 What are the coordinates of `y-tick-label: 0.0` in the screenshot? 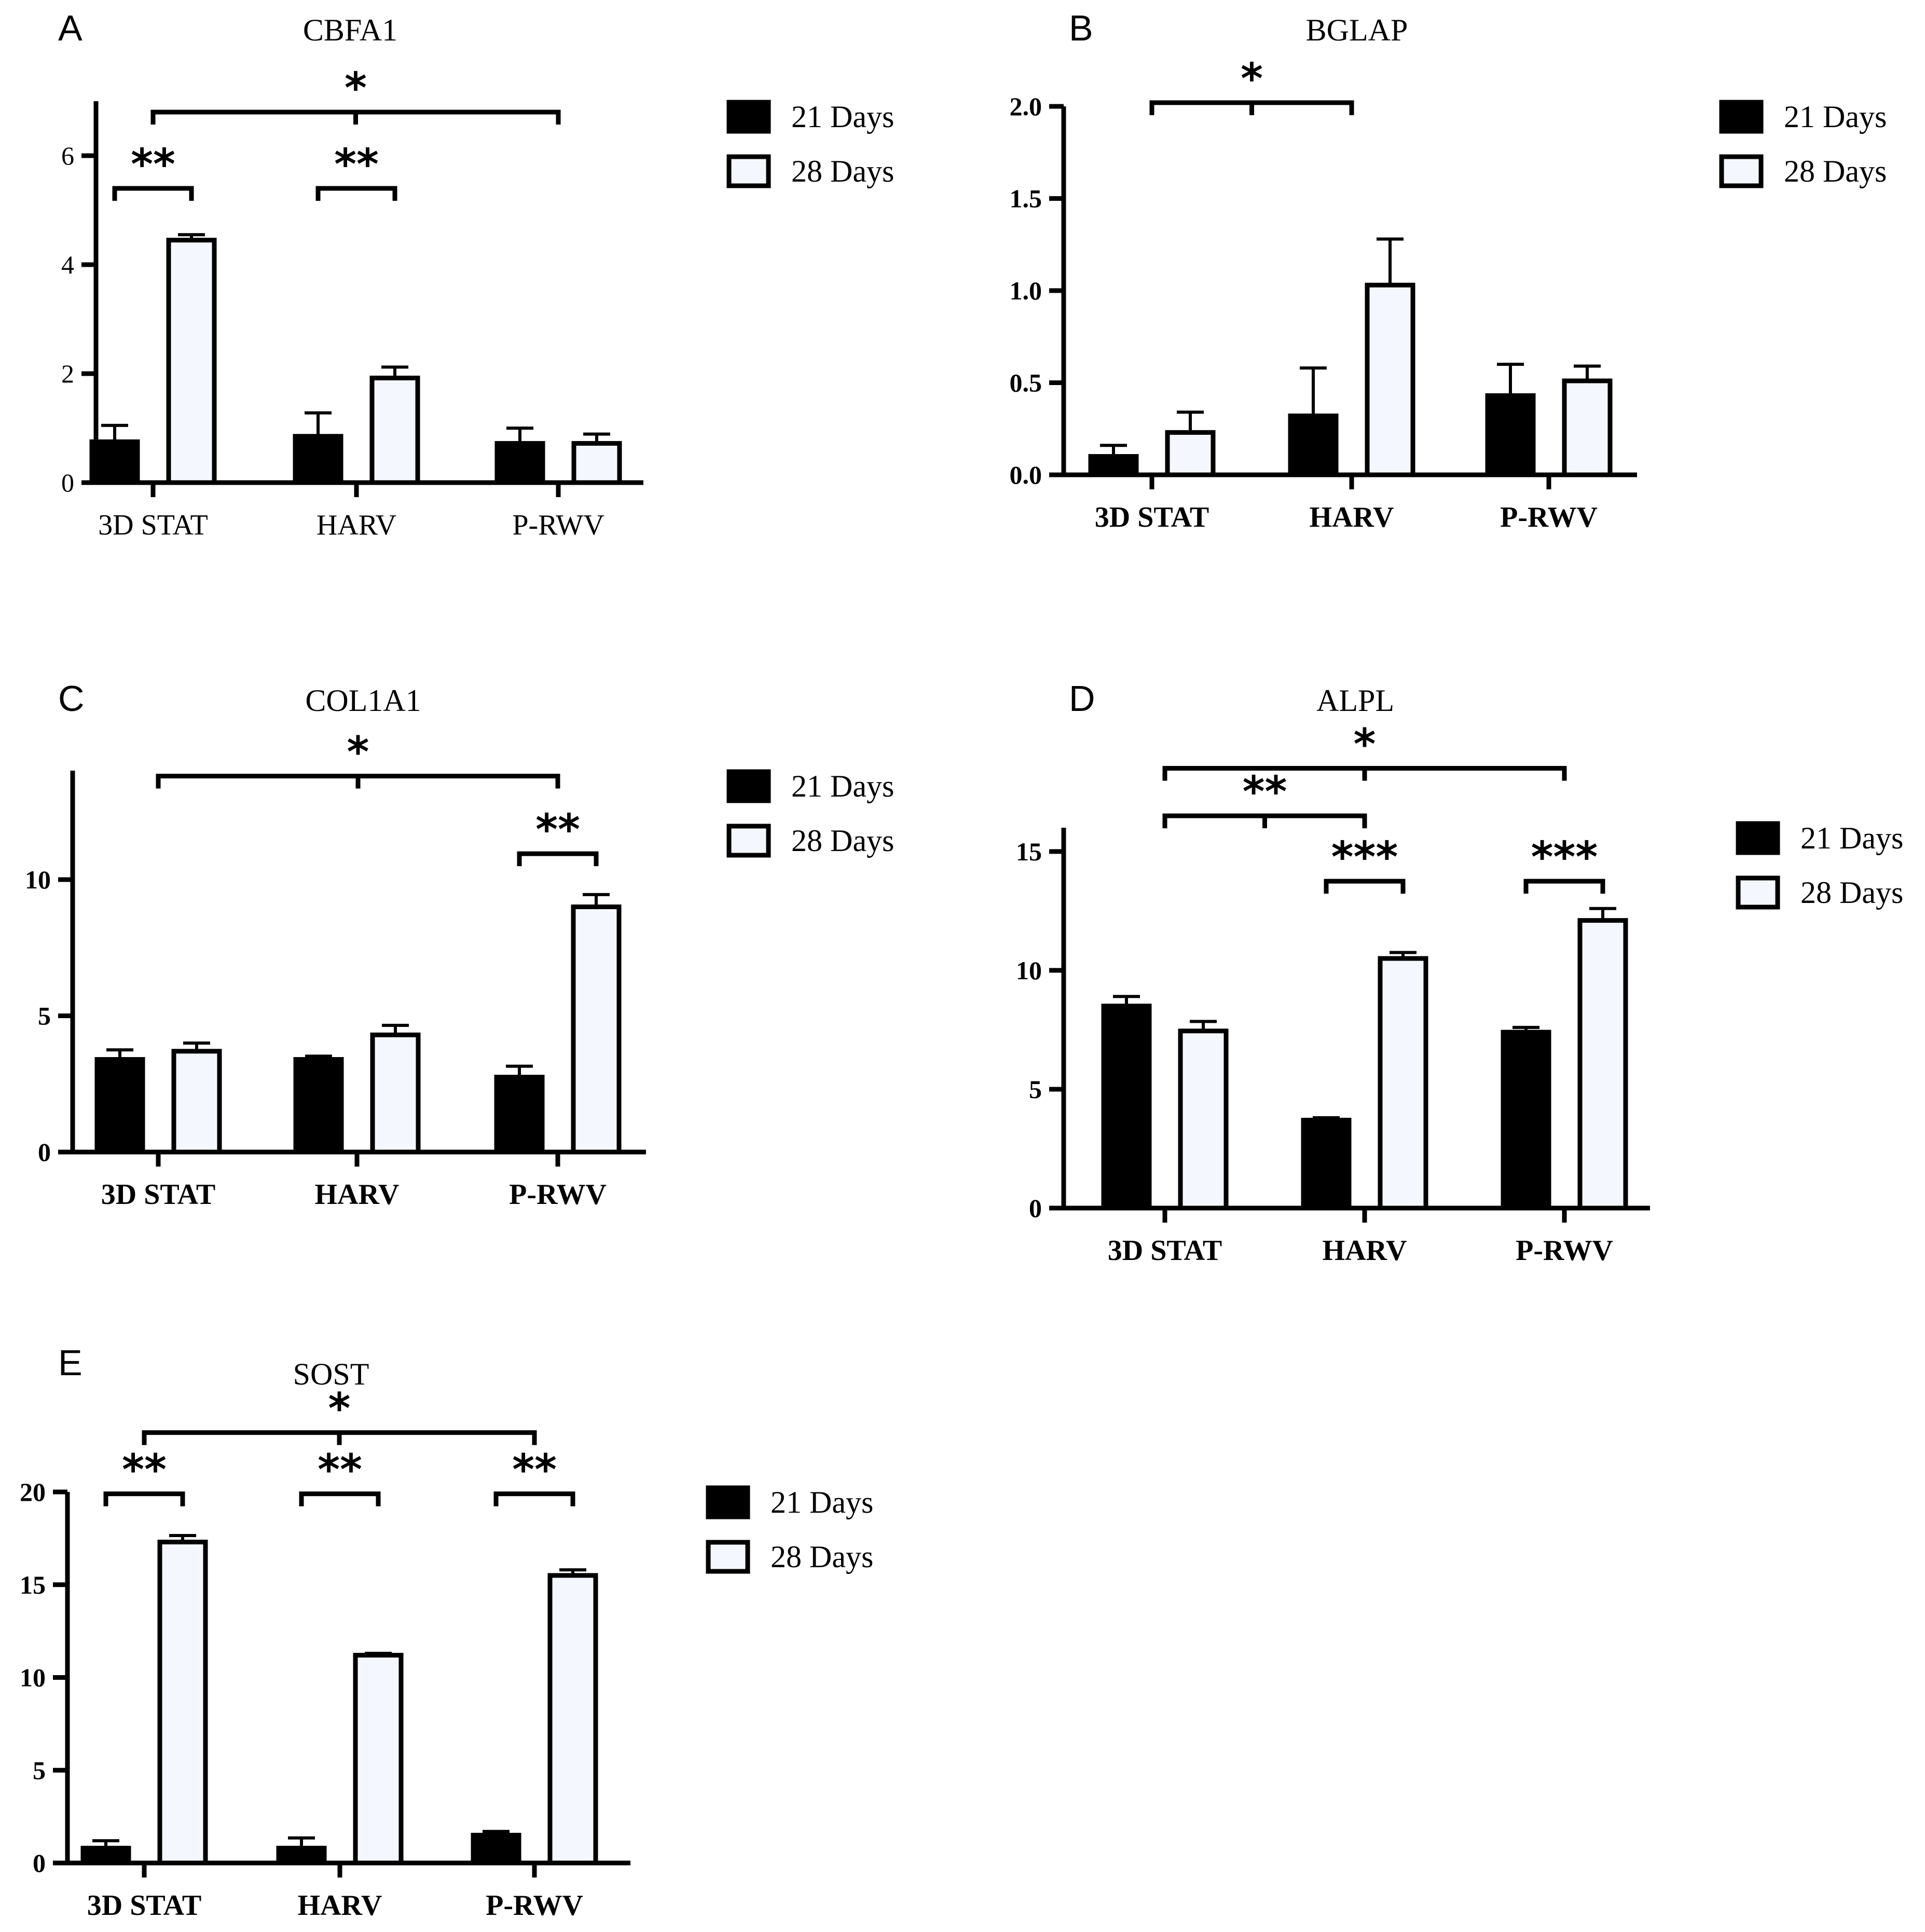 It's located at (1026, 474).